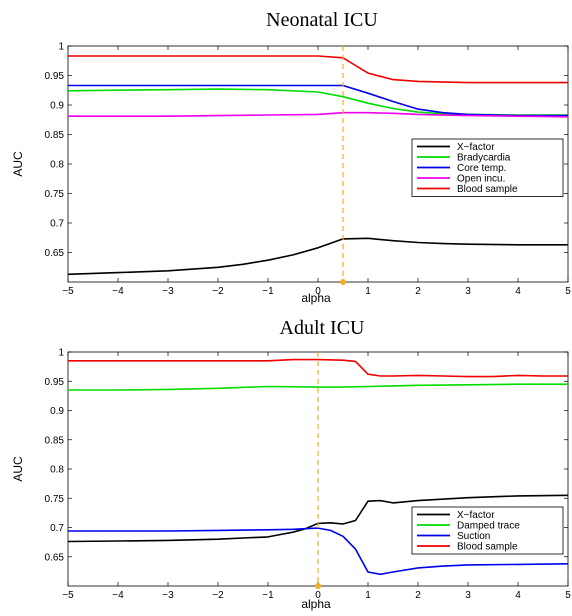 The height and width of the screenshot is (616, 572). I want to click on chart-title: Neonatal ICU, so click(322, 20).